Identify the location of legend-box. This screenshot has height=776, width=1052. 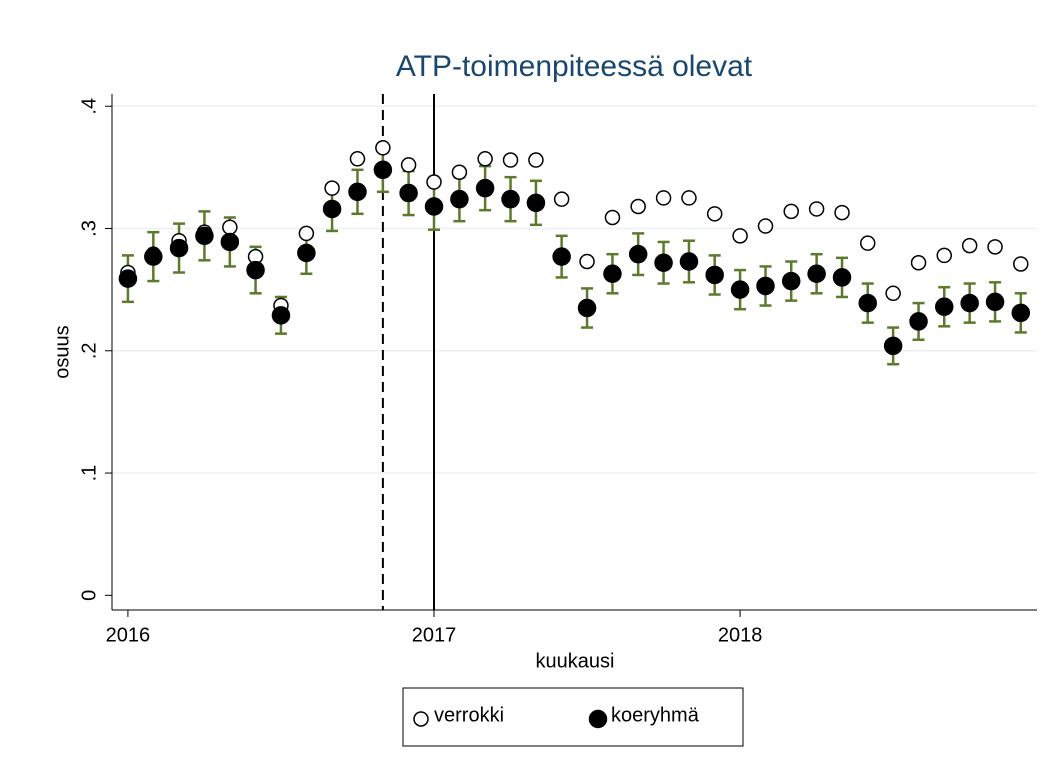
(573, 717).